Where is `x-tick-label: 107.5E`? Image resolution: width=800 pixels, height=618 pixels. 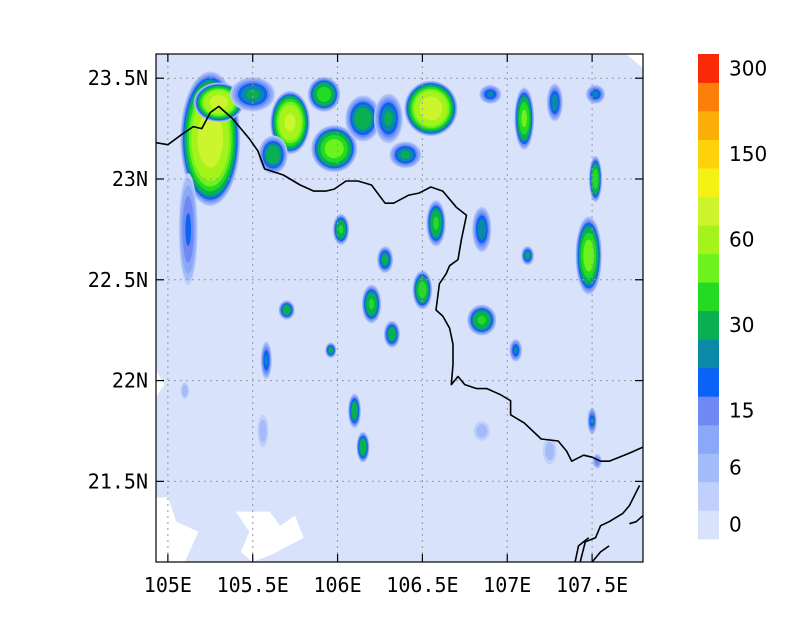
x-tick-label: 107.5E is located at coordinates (592, 585).